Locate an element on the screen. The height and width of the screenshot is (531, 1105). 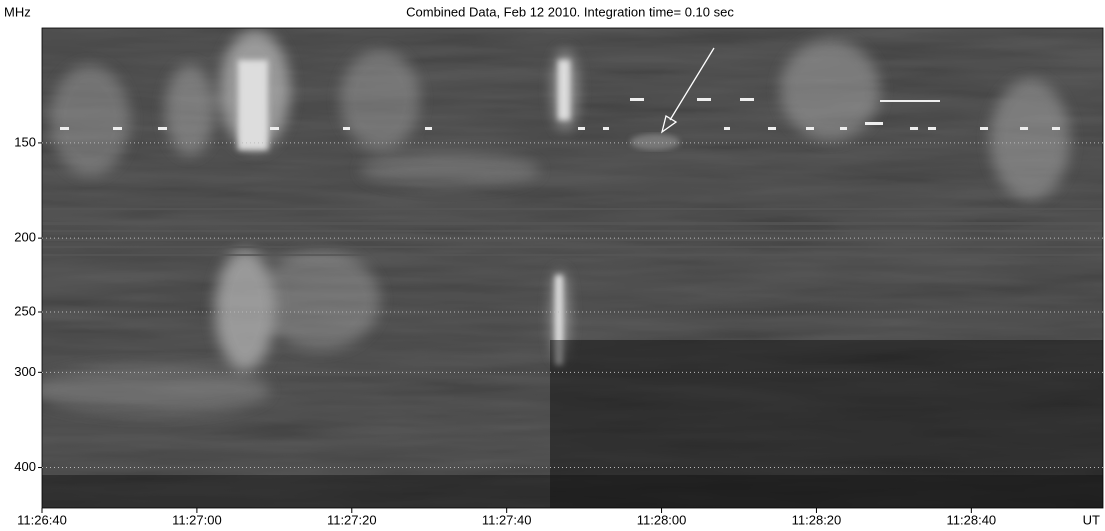
y-tick-label: 400 is located at coordinates (25, 466).